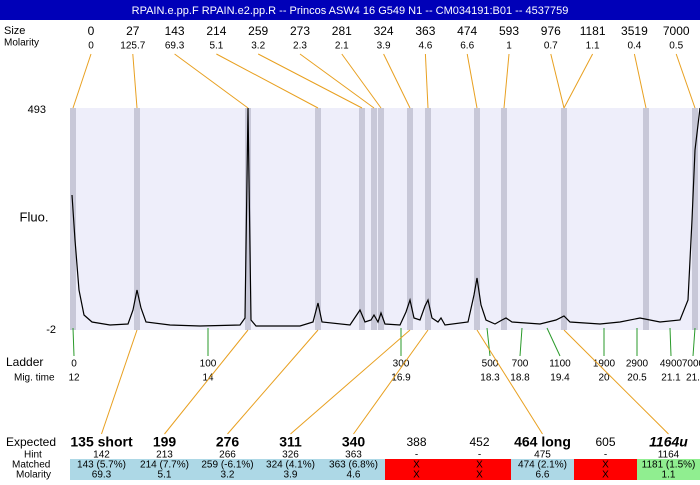 The width and height of the screenshot is (700, 485). I want to click on ladder-time: 12, so click(74, 378).